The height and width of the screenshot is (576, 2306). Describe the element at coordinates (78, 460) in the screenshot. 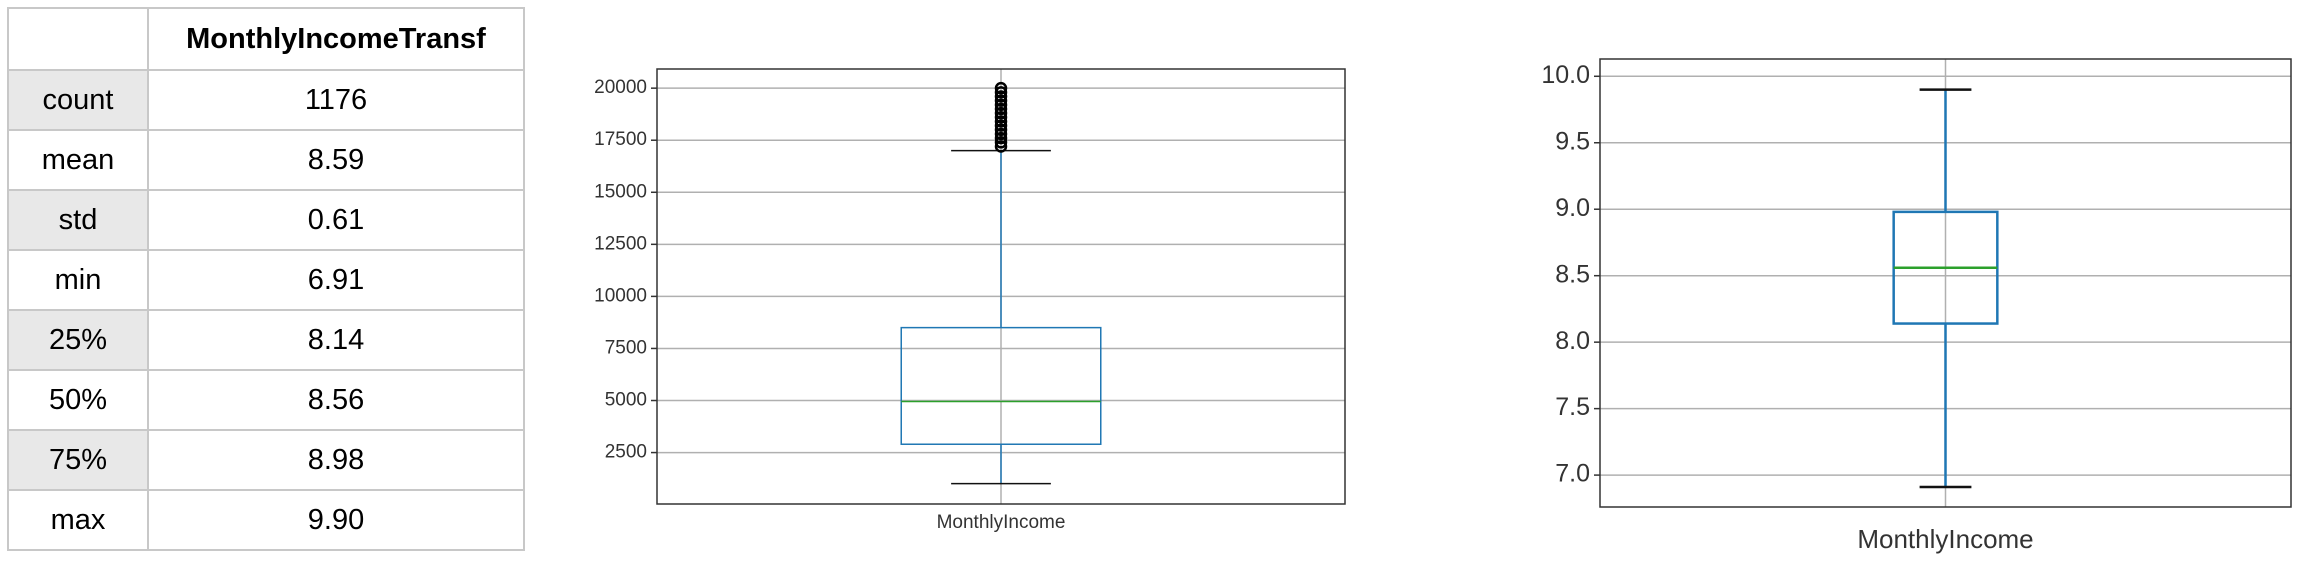

I see `row-label: 75%` at that location.